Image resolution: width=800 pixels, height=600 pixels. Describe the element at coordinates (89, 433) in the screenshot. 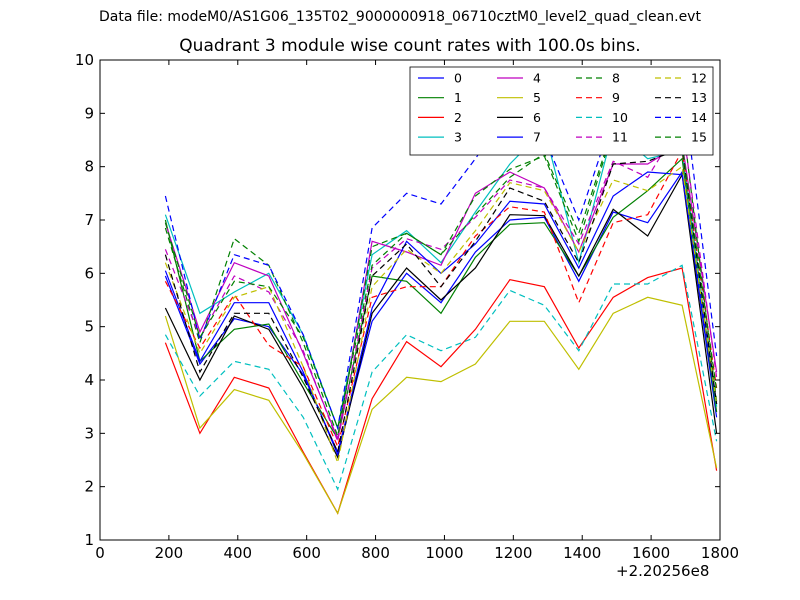

I see `y-tick-label: 3` at that location.